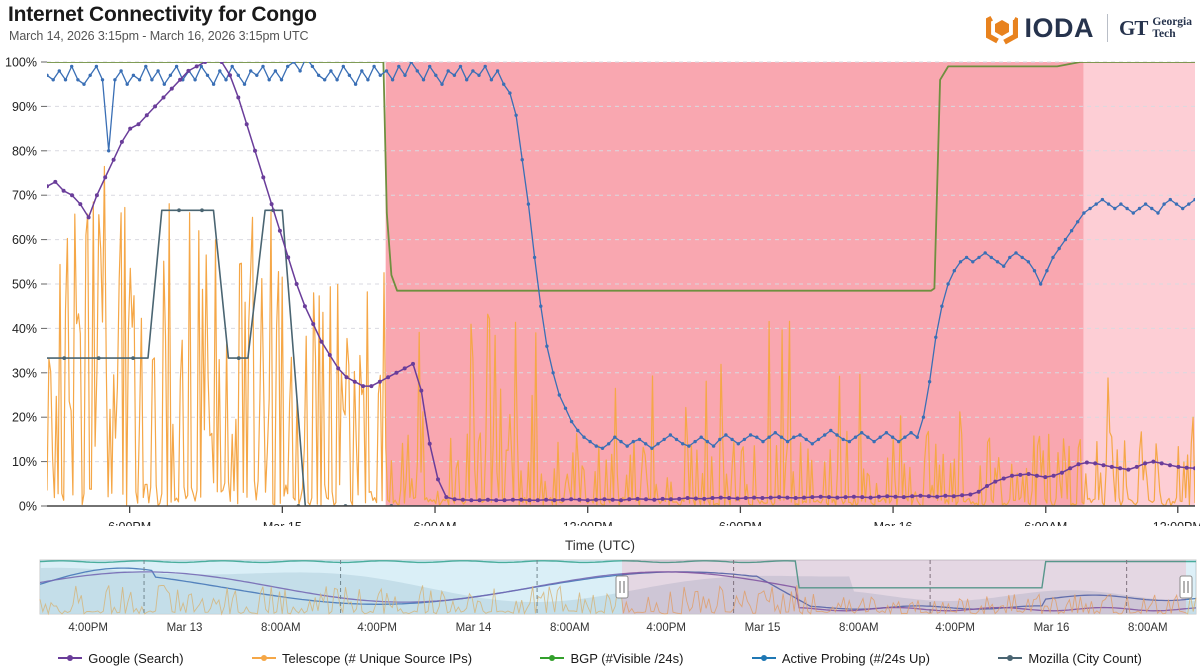  I want to click on minimap-tick-label: Mar 16, so click(1052, 628).